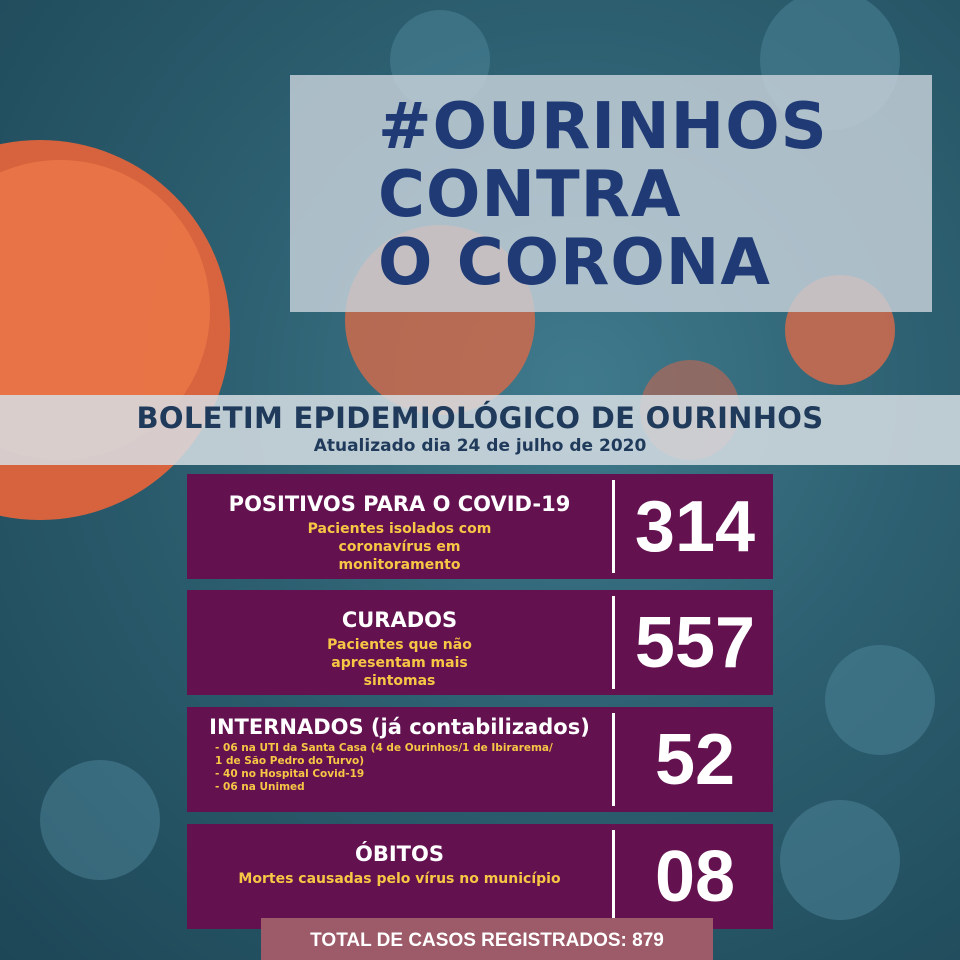  I want to click on card-title: INTERNADOS (já contabilizados), so click(399, 727).